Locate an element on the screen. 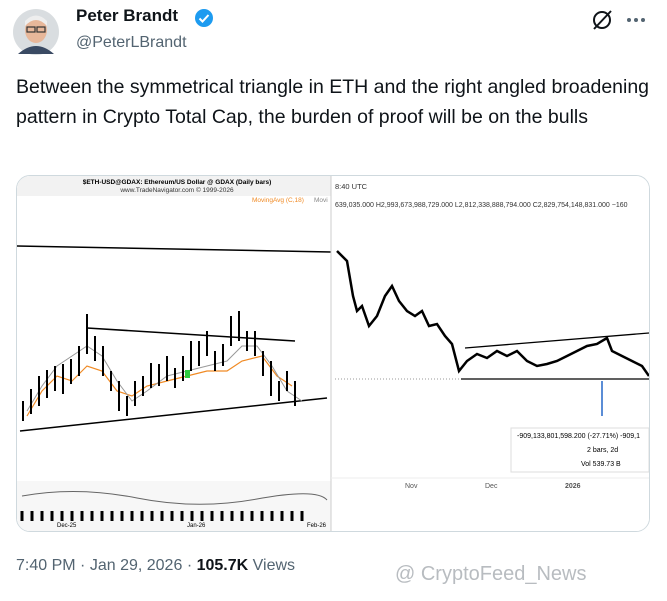 The width and height of the screenshot is (667, 601). measure-label: -909,133,801,598.200 (-27.71%) -909,1 is located at coordinates (578, 436).